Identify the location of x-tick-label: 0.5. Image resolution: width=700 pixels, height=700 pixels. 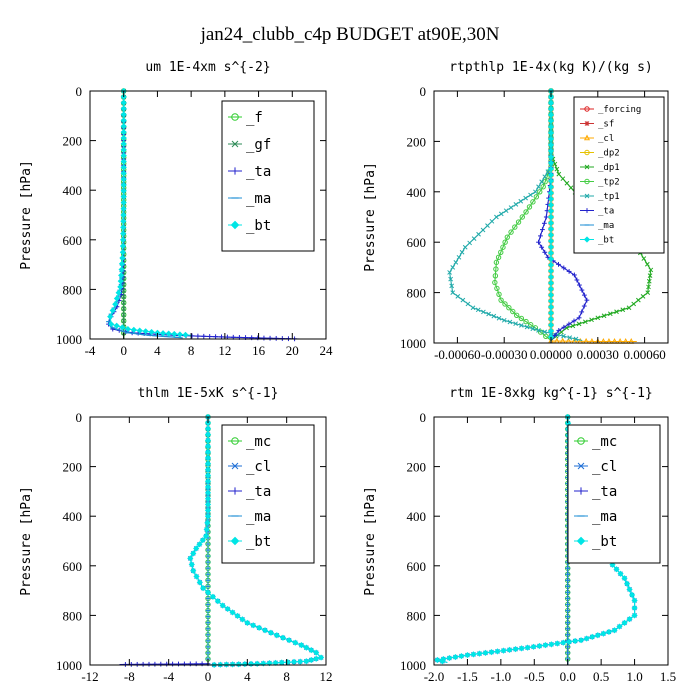
(601, 676).